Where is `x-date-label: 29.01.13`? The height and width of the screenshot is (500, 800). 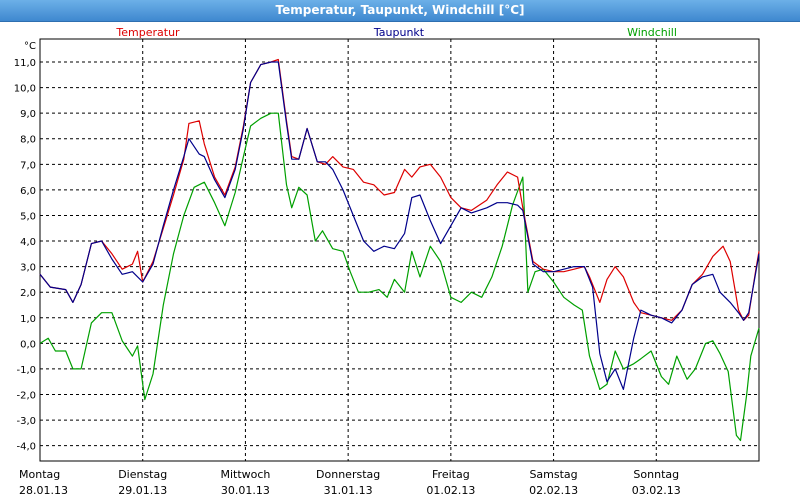
x-date-label: 29.01.13 is located at coordinates (142, 490).